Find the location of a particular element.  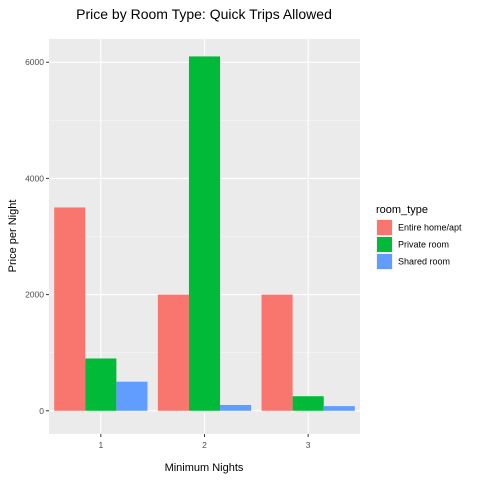

legend-label: Entire home/apt is located at coordinates (430, 228).